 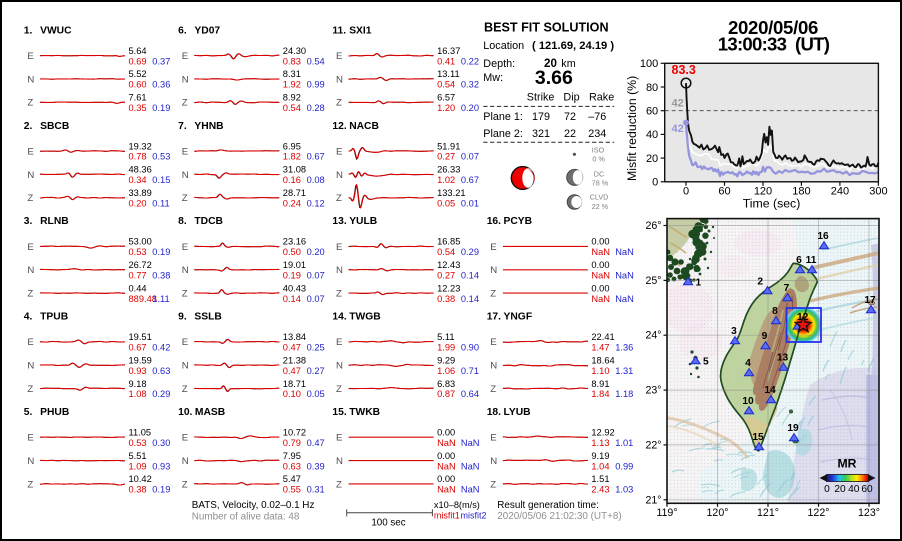 I want to click on svg-text: 1.47, so click(x=600, y=348).